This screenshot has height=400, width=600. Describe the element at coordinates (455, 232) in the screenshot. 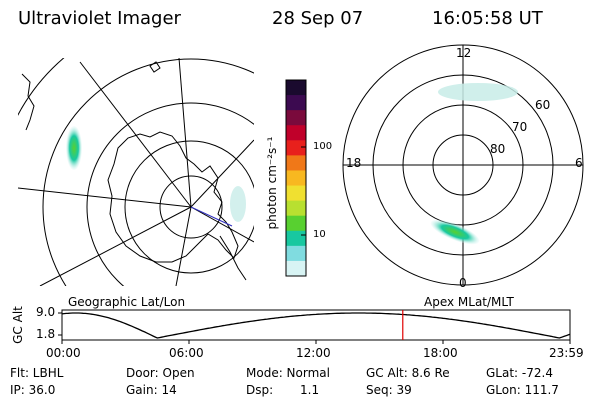

I see `aurora-patch-night` at that location.